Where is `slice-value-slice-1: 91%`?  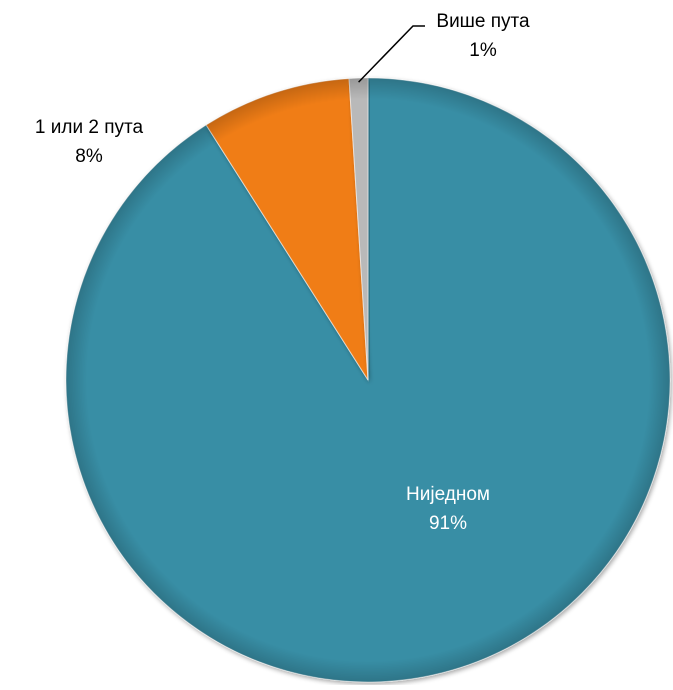 slice-value-slice-1: 91% is located at coordinates (448, 523).